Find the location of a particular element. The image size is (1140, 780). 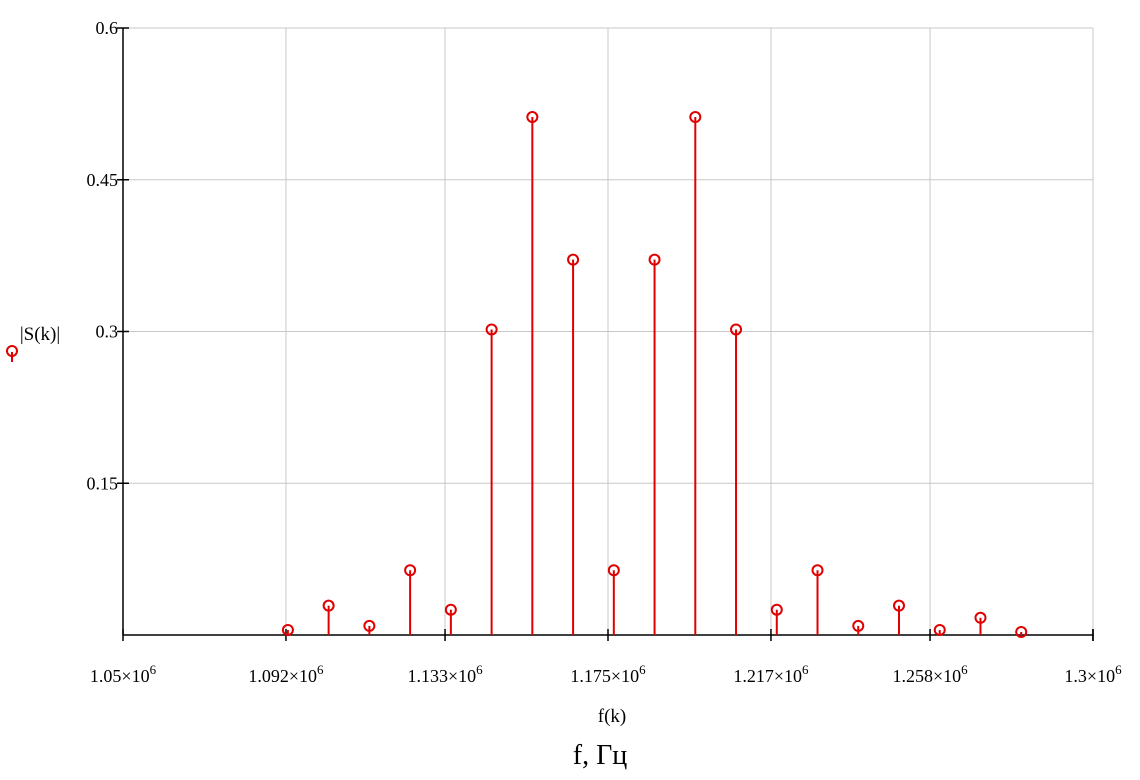

y-tick-label: 0.6 is located at coordinates (107, 28).